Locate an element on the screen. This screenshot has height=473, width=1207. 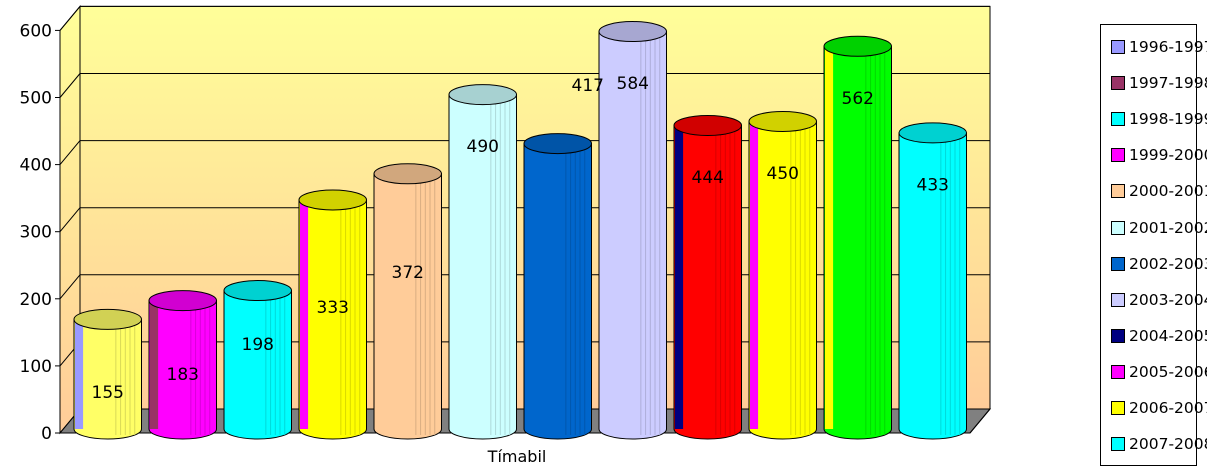
legend-item: 1996-1997 is located at coordinates (1154, 47).